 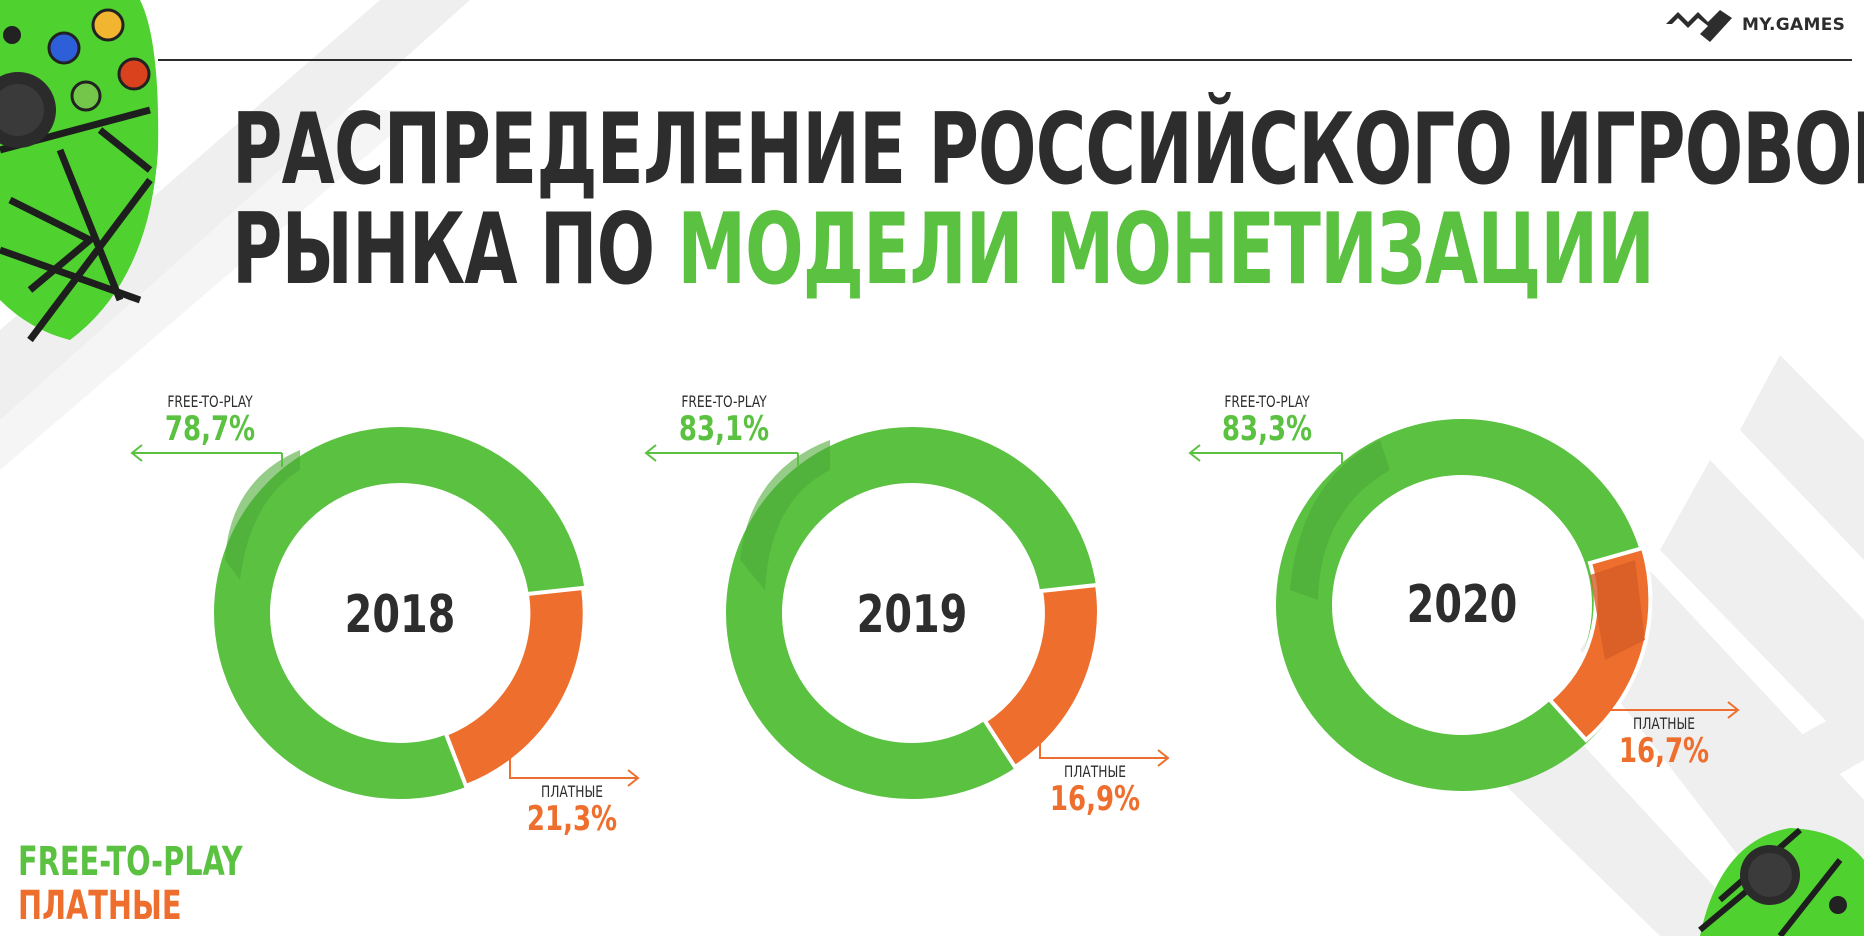 I want to click on legend-item-free-to-play: FREE-TO-PLAY, so click(x=130, y=862).